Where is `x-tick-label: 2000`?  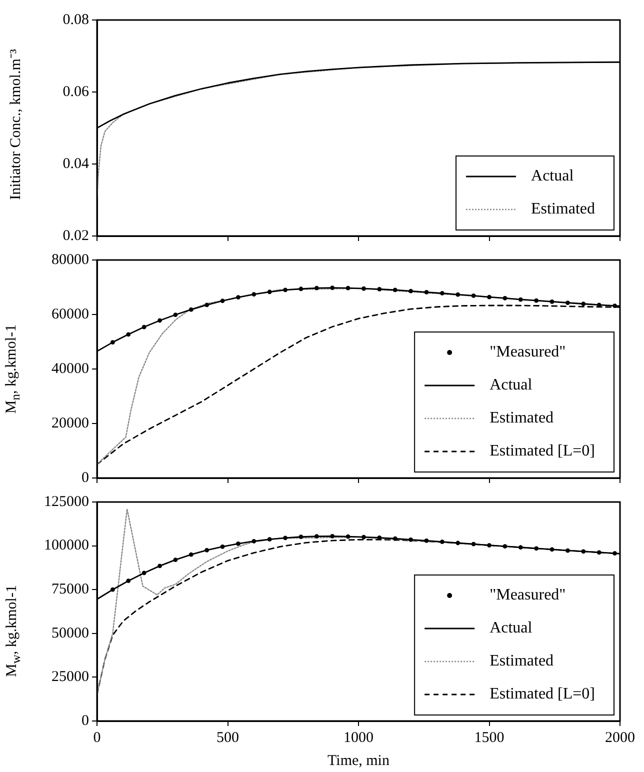 x-tick-label: 2000 is located at coordinates (620, 738).